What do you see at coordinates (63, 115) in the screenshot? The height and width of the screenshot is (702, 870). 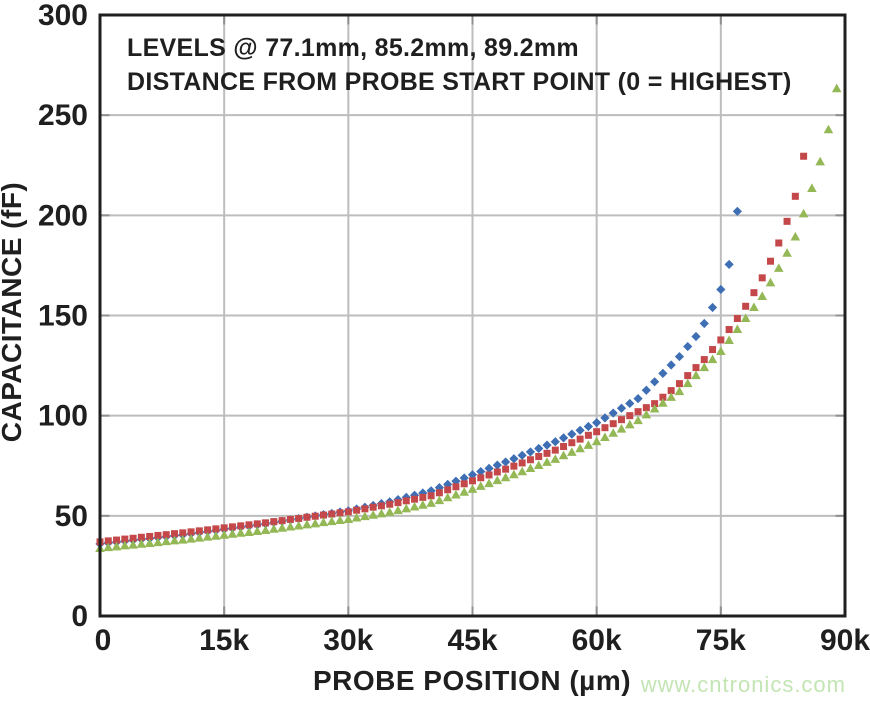 I see `y-tick-label: 250` at bounding box center [63, 115].